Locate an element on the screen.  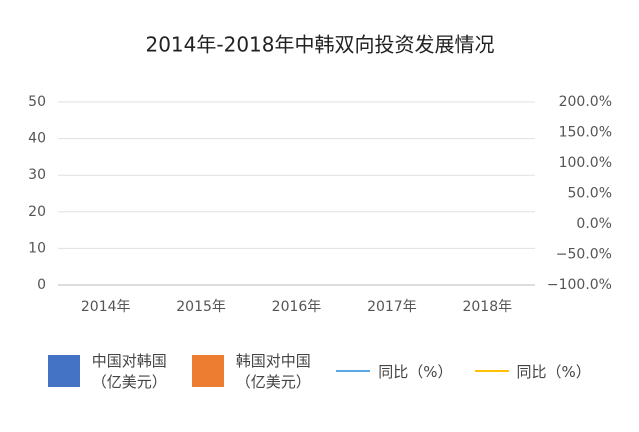
y2-tick-label: 150.0% is located at coordinates (585, 133).